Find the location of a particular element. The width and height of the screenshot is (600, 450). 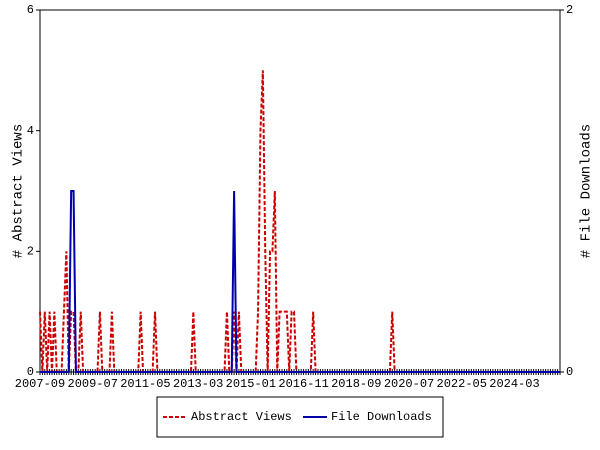

x-tick-label: 2013-03 is located at coordinates (198, 384).